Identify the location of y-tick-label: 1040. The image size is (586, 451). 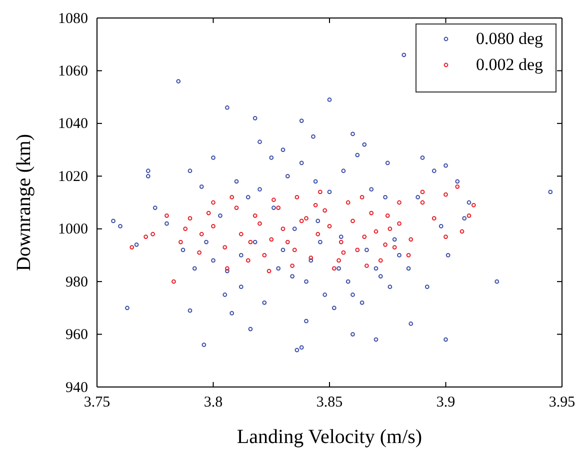
(73, 124).